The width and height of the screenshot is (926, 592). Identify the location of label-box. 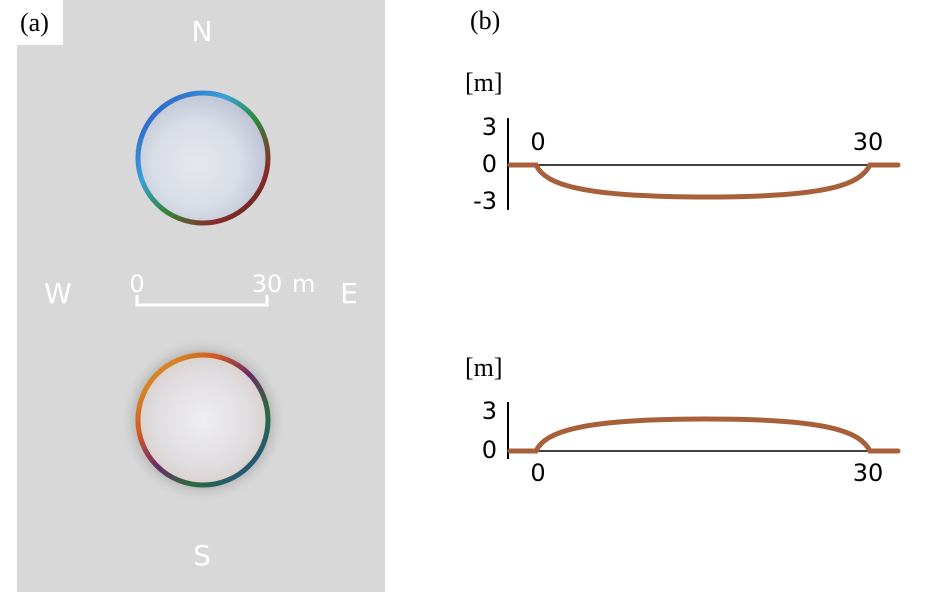
(40, 22).